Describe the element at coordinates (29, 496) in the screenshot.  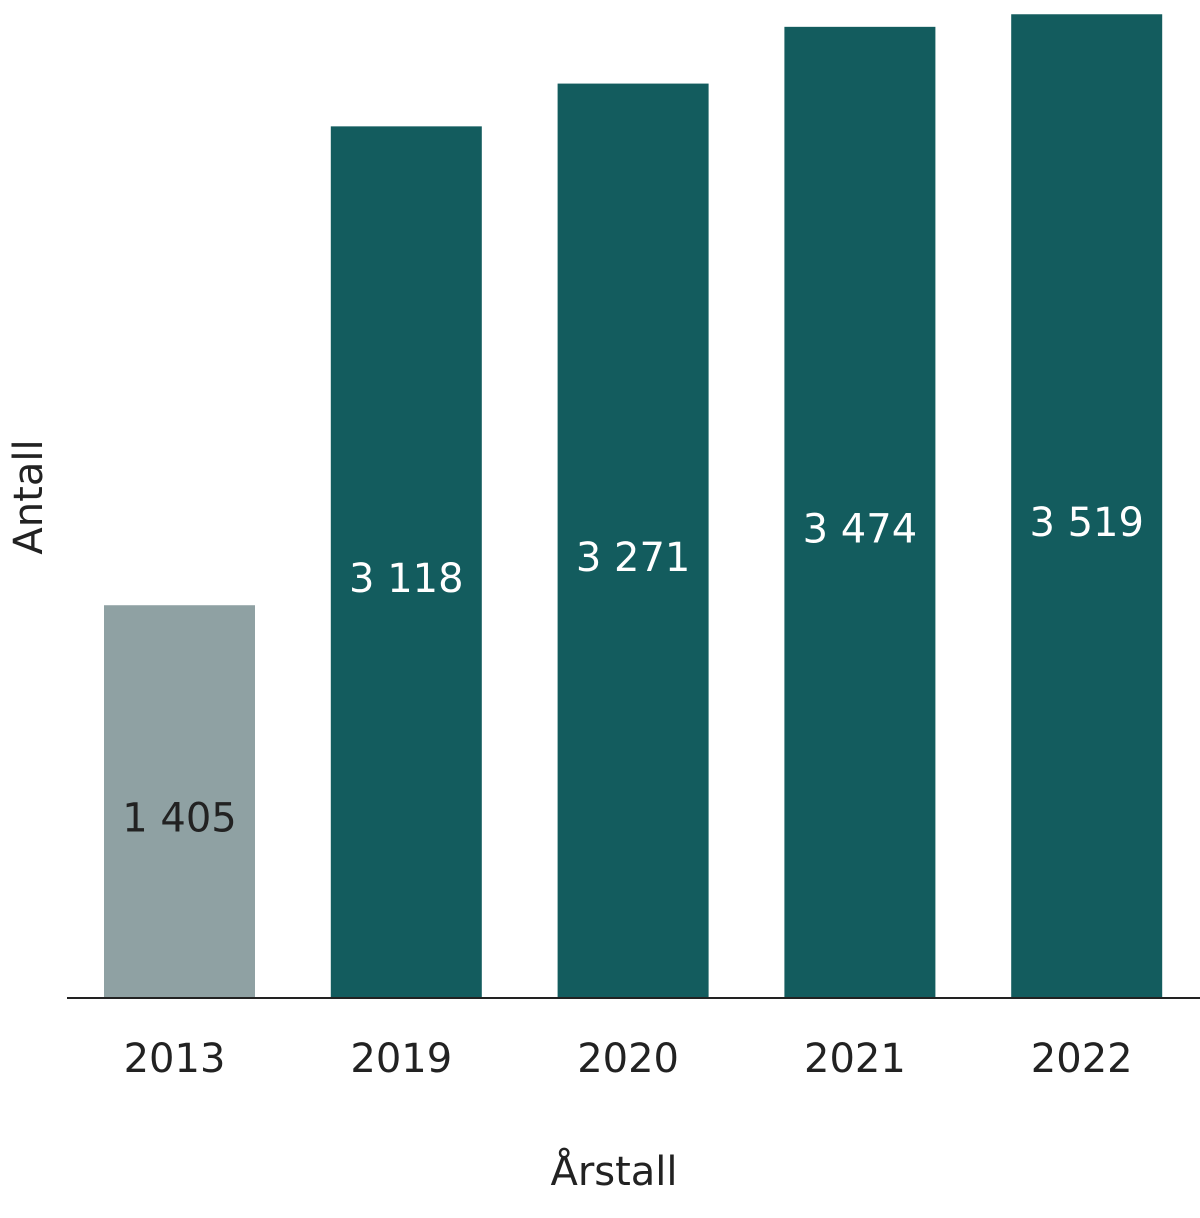
I see `y-axis-label: Antall` at that location.